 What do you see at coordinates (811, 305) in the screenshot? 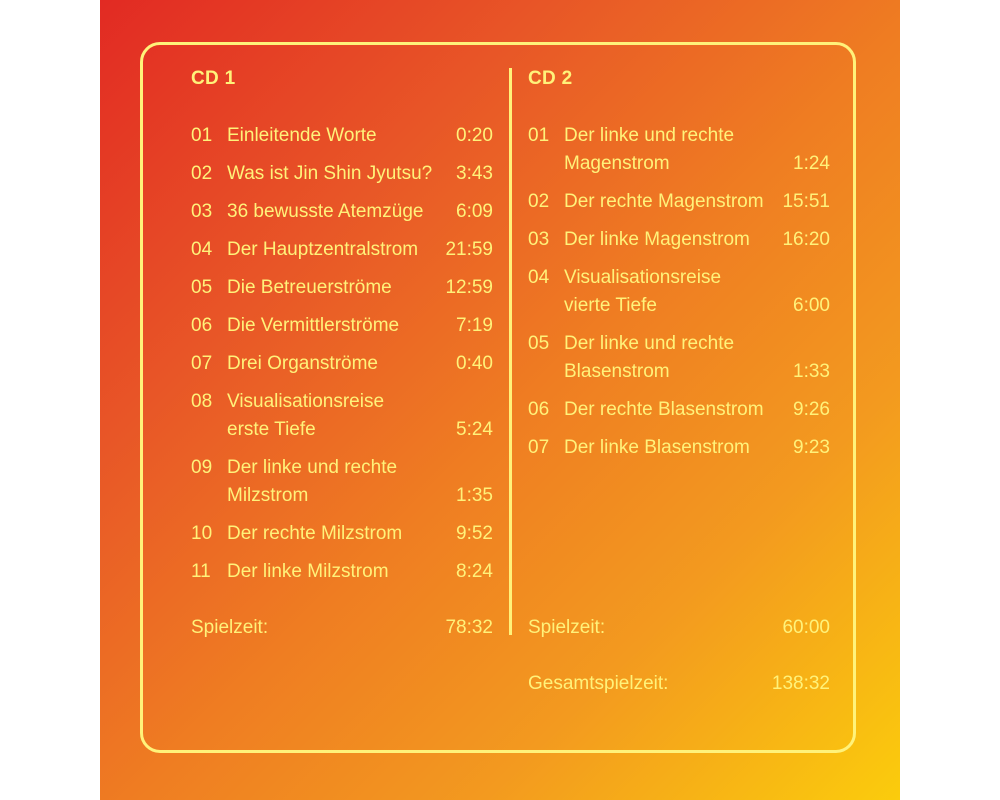
I see `track-duration: 6:00` at bounding box center [811, 305].